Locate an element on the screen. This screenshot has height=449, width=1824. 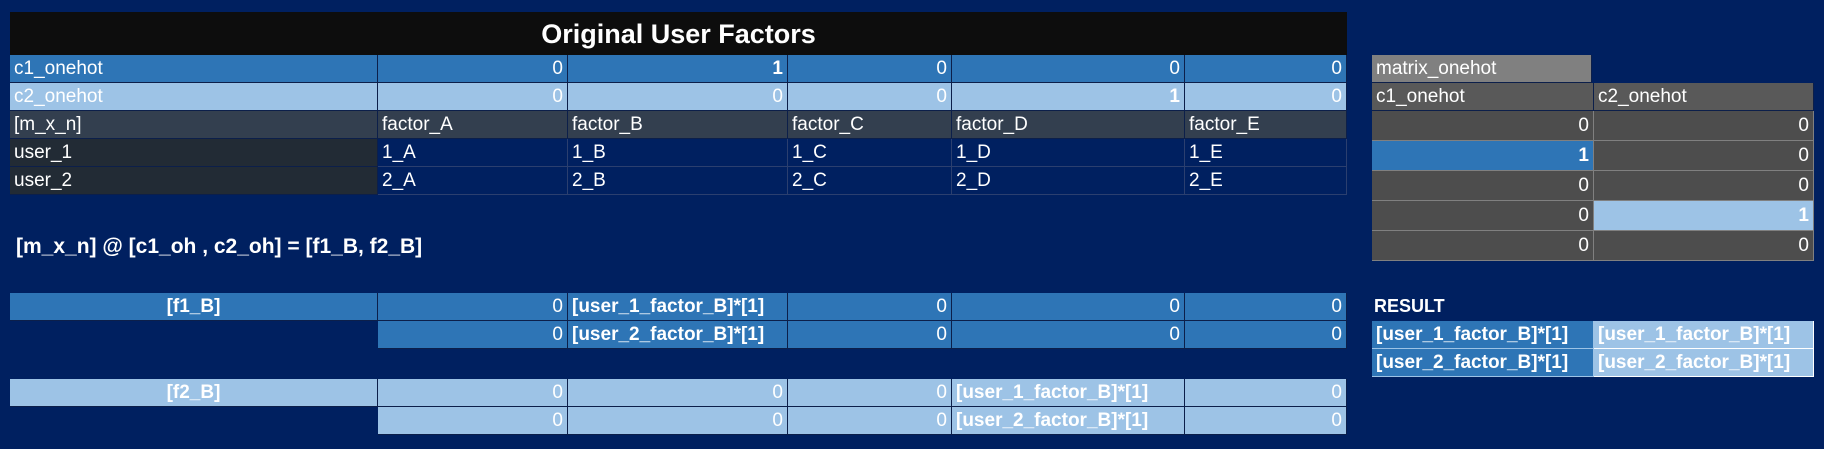
f1-row1-a: 0 is located at coordinates (473, 307).